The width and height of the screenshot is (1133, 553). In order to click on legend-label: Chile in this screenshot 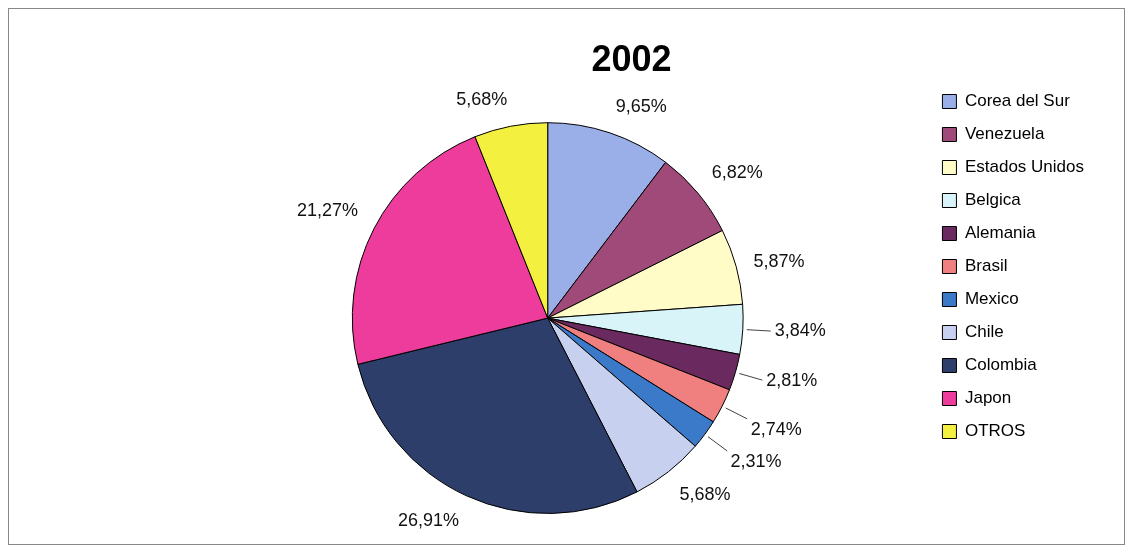, I will do `click(984, 332)`.